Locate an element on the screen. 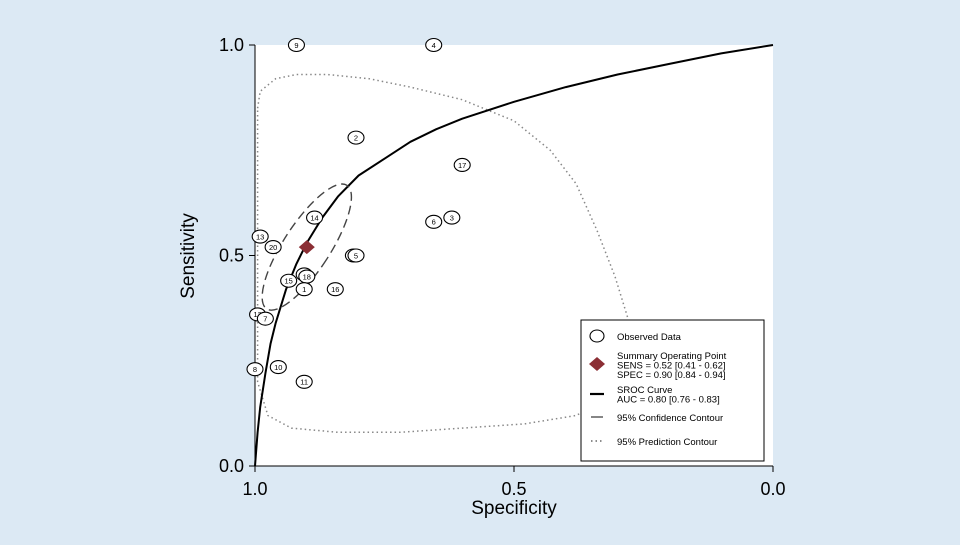 The image size is (960, 545). observed-point-10: 10 is located at coordinates (278, 367).